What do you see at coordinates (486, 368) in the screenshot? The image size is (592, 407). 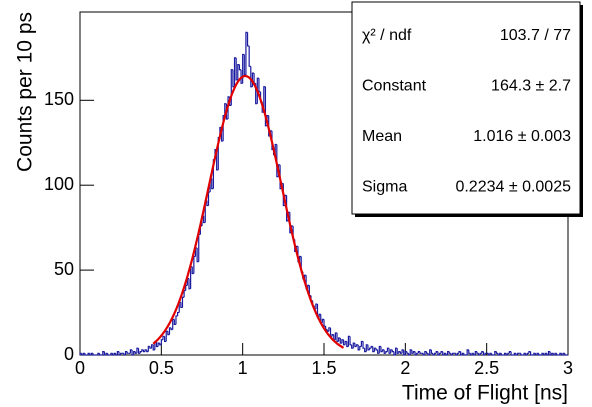 I see `x-tick-label: 2.5` at bounding box center [486, 368].